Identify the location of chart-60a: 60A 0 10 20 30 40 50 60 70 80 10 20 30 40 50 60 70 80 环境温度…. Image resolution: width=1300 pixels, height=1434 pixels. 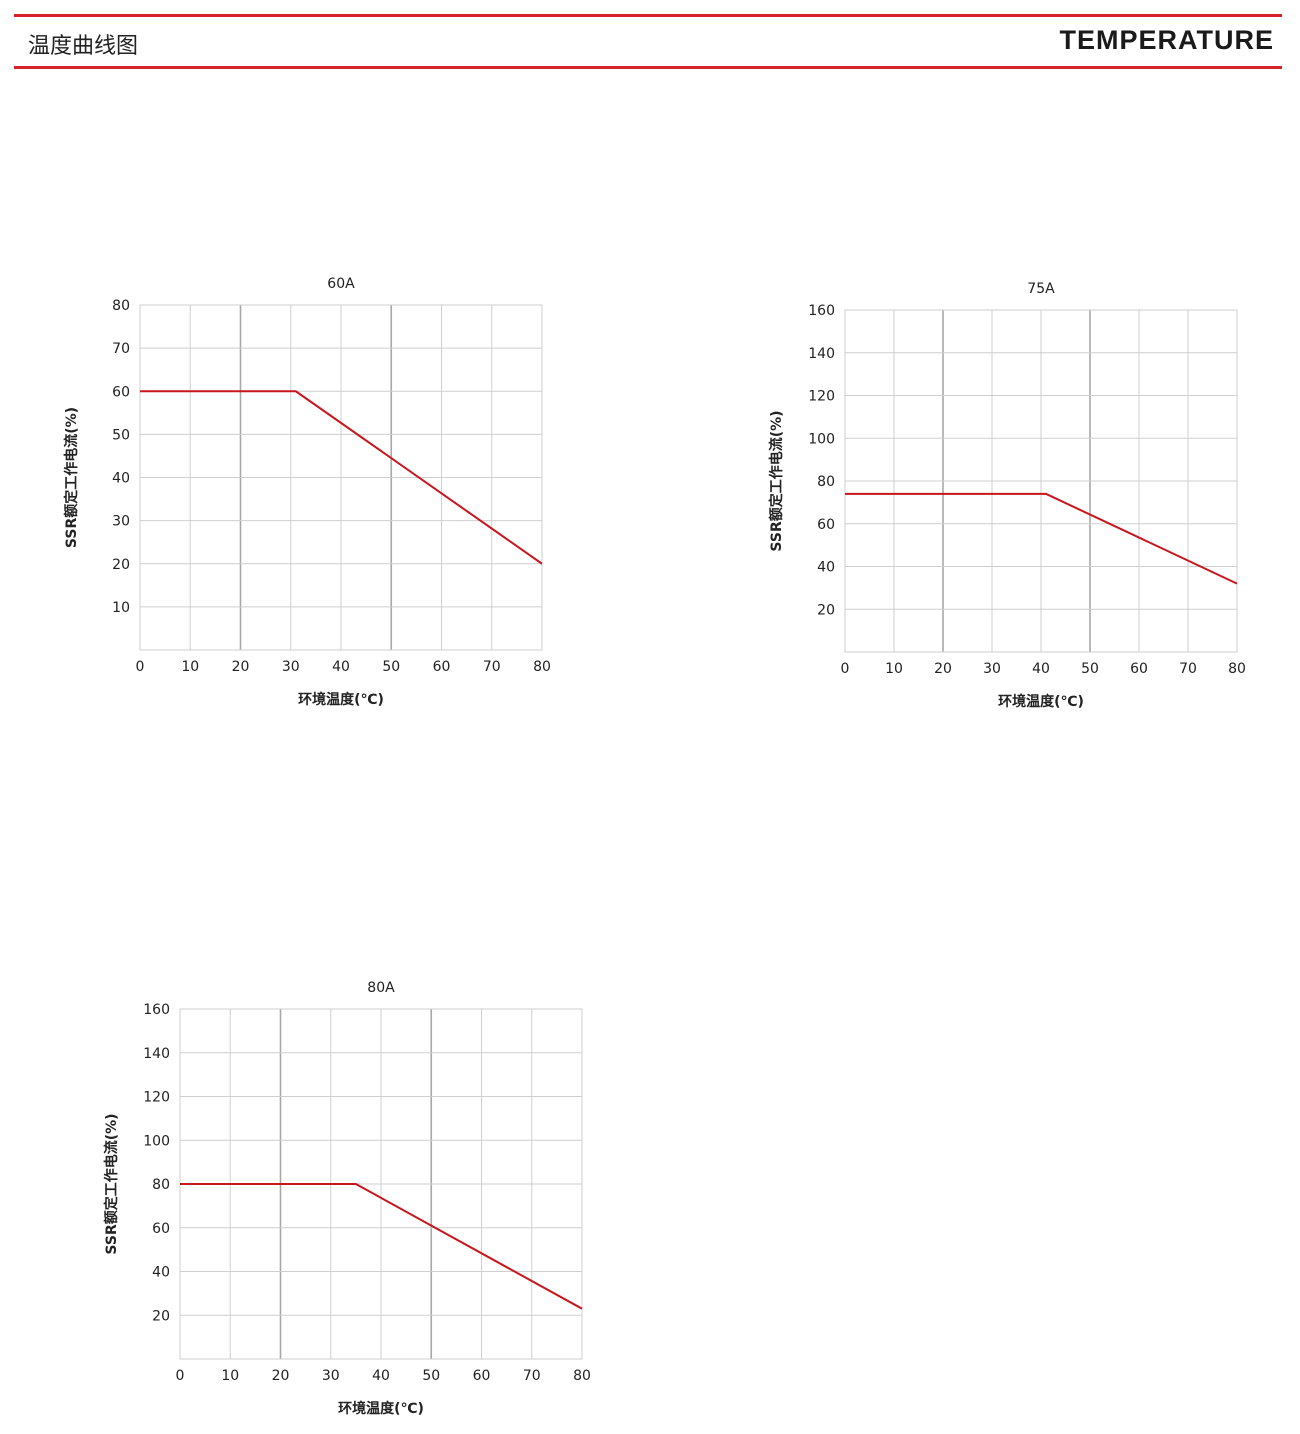
(307, 492).